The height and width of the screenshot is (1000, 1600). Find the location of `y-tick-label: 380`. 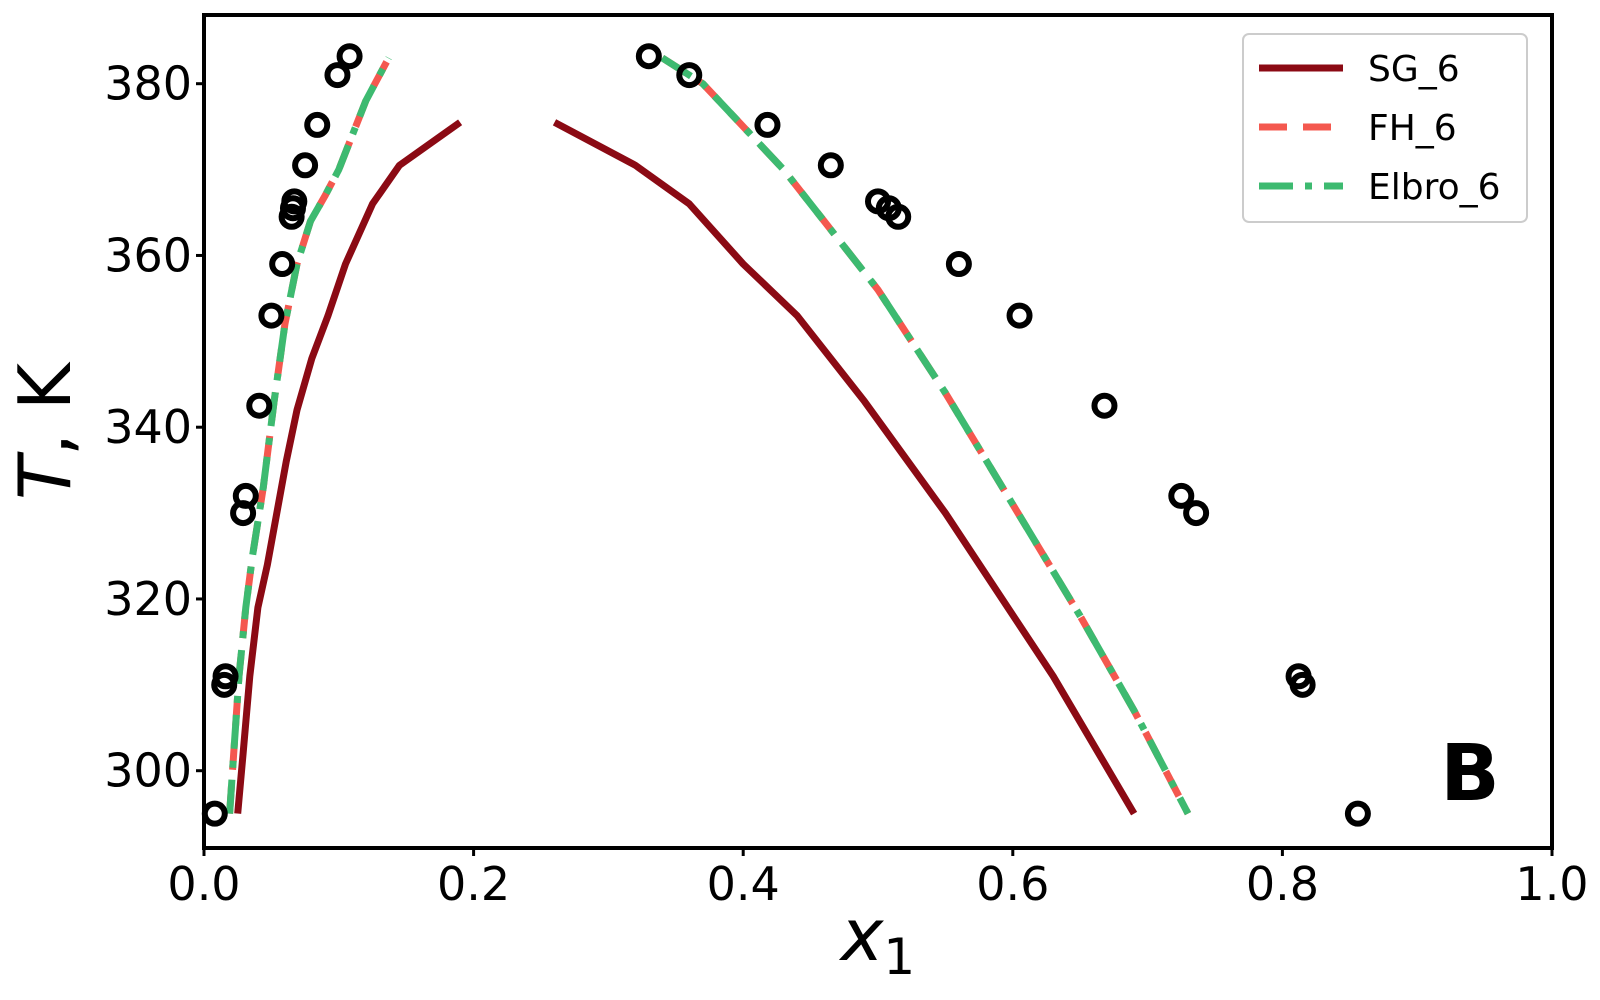

y-tick-label: 380 is located at coordinates (148, 84).